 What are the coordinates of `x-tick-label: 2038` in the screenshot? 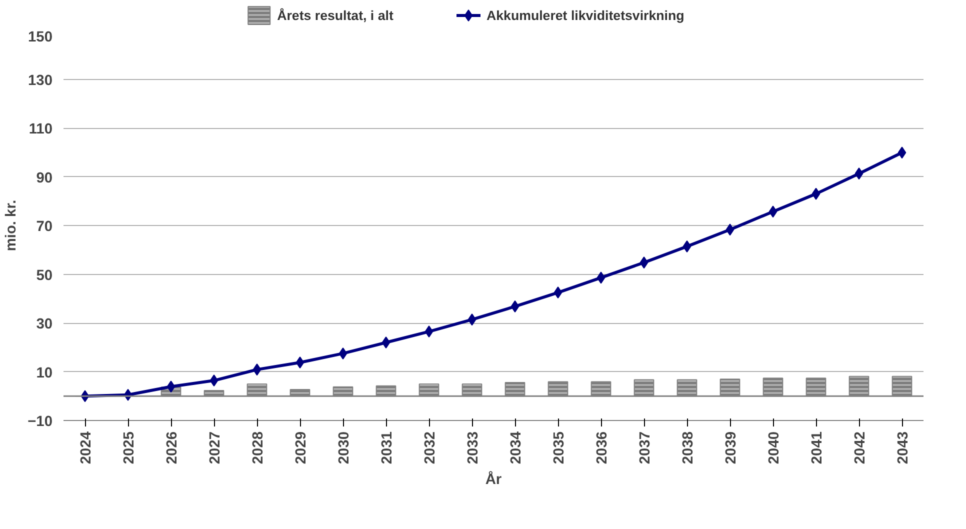 It's located at (688, 447).